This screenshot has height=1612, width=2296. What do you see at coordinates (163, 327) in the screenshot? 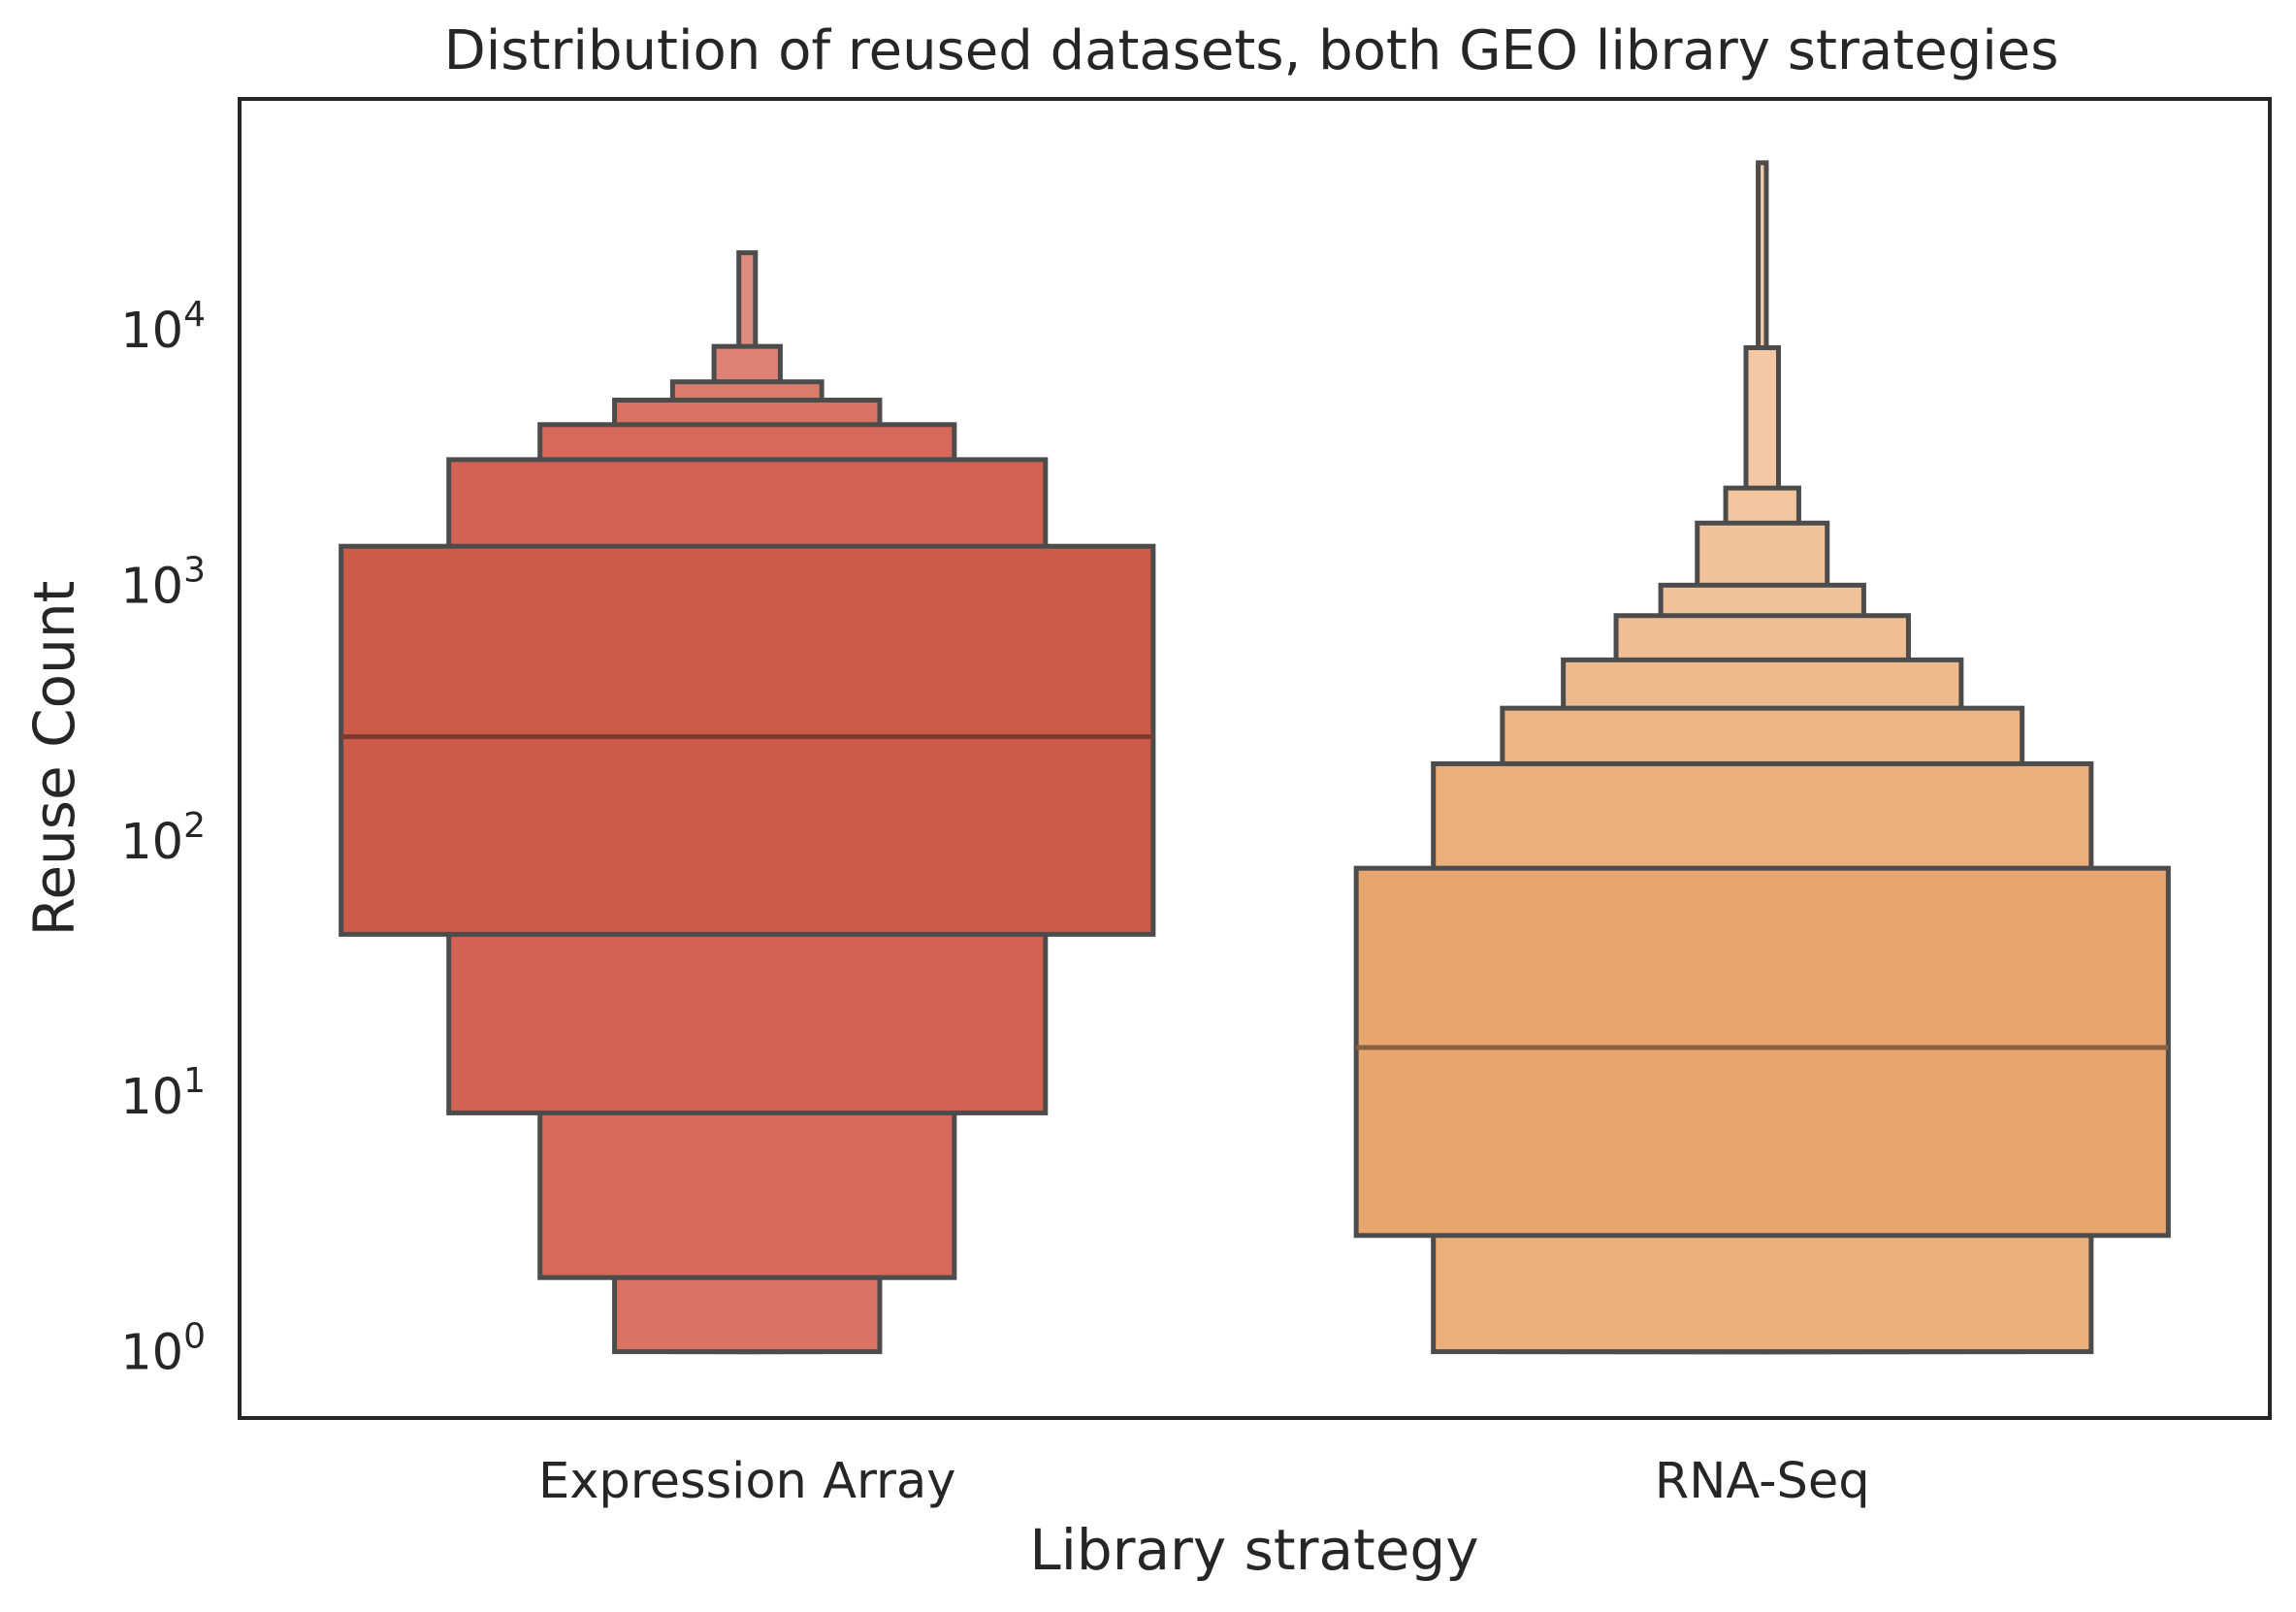
I see `y-tick-label: 104` at bounding box center [163, 327].